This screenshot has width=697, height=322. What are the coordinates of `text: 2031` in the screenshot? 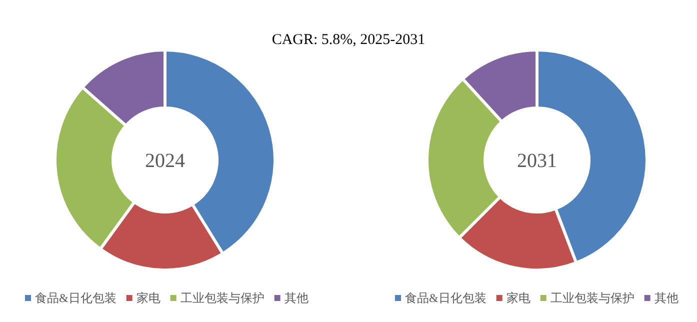 It's located at (537, 161).